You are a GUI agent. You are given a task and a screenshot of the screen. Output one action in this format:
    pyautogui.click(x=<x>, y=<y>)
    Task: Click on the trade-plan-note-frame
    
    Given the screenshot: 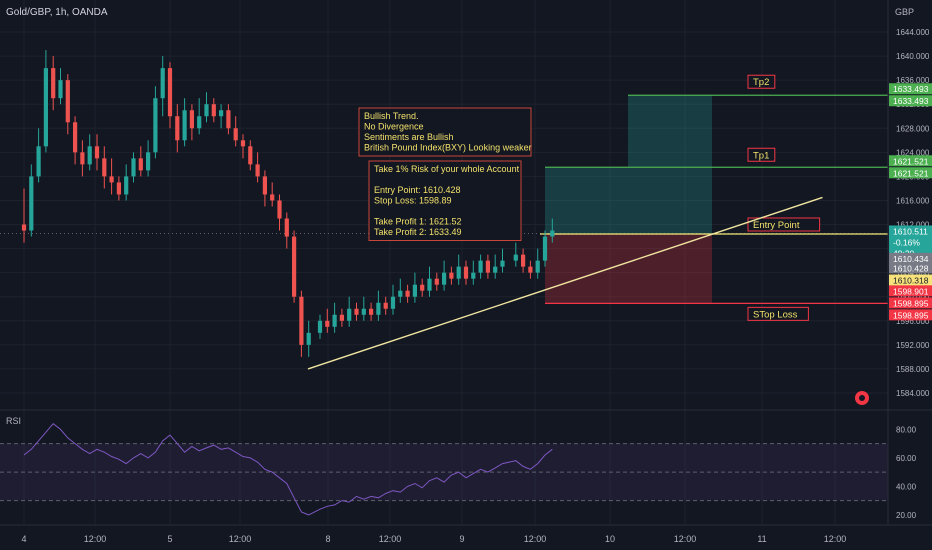 What is the action you would take?
    pyautogui.click(x=445, y=200)
    